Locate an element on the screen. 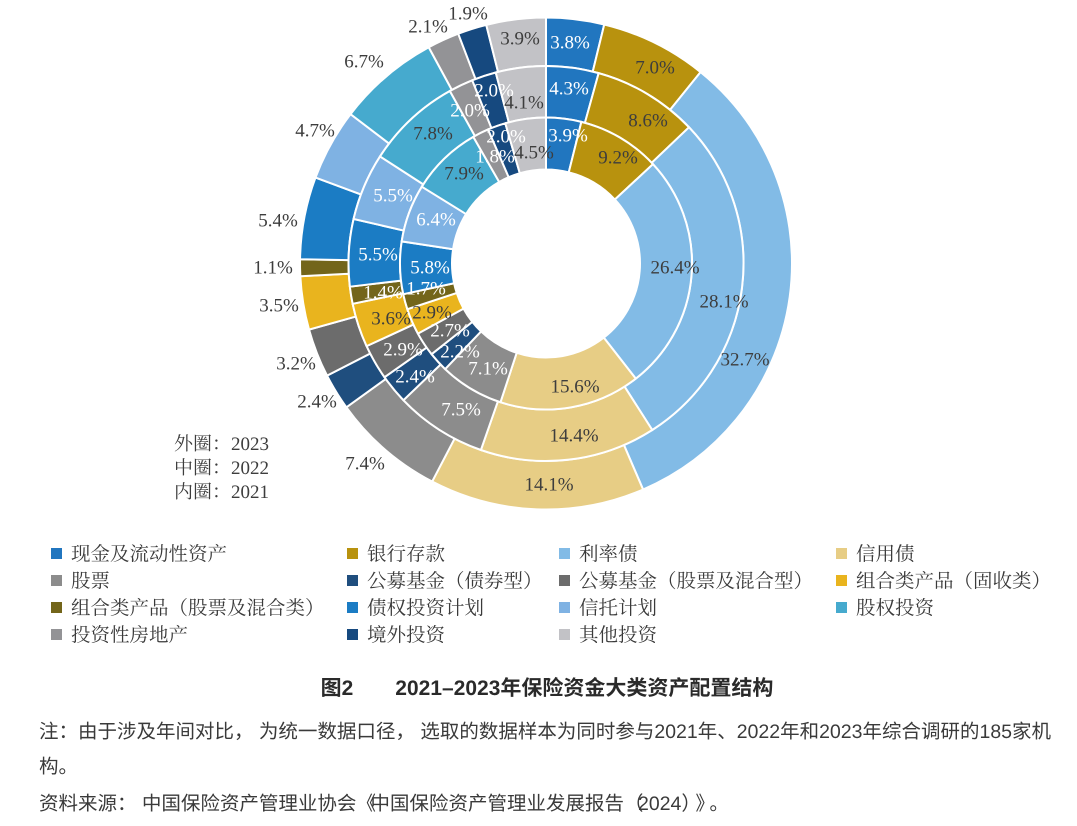  svg-text: 3.5% is located at coordinates (279, 306).